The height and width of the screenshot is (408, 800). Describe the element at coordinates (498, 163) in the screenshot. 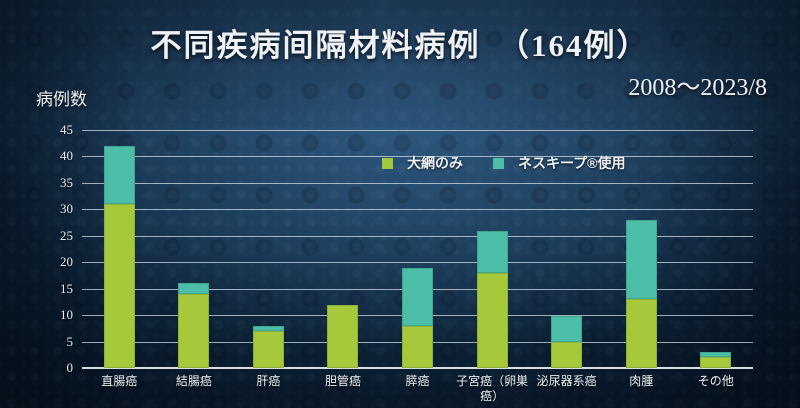

I see `legend-swatch-teal` at that location.